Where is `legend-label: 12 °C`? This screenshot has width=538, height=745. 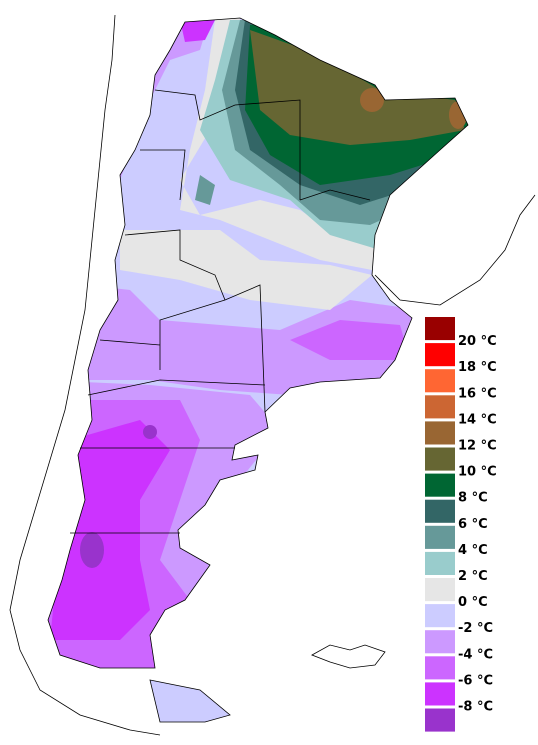
legend-label: 12 °C is located at coordinates (477, 446).